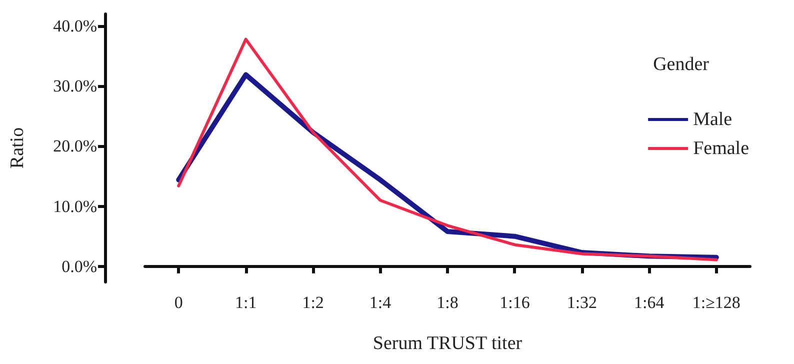 The height and width of the screenshot is (364, 794). I want to click on y-tick-label: 0.0%, so click(79, 266).